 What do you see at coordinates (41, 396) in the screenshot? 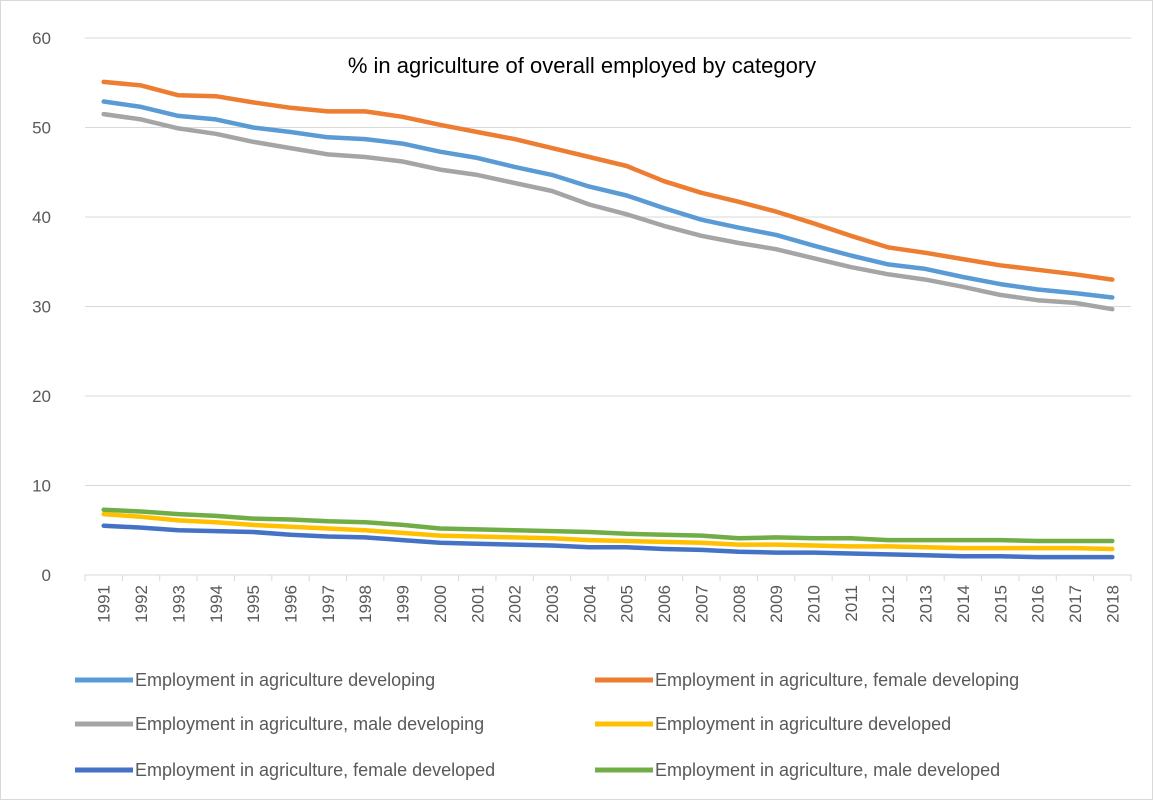
I see `y-tick-label: 20` at bounding box center [41, 396].